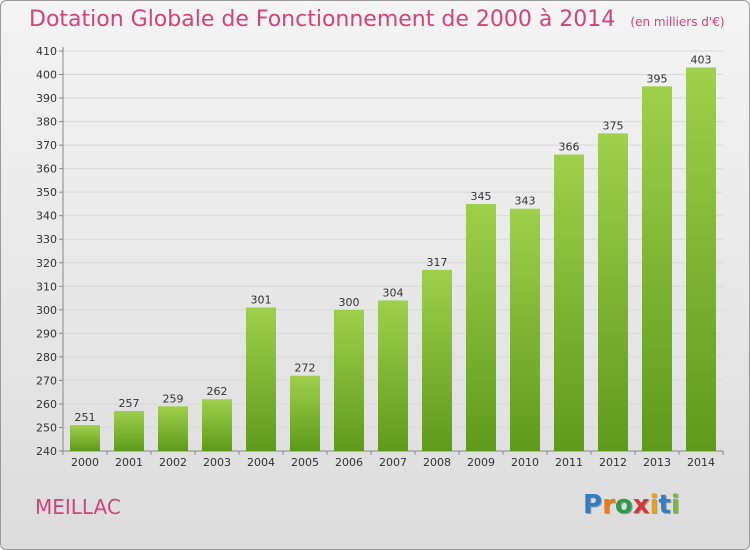 The image size is (750, 550). What do you see at coordinates (481, 462) in the screenshot?
I see `x-tick-label-2009: 2009` at bounding box center [481, 462].